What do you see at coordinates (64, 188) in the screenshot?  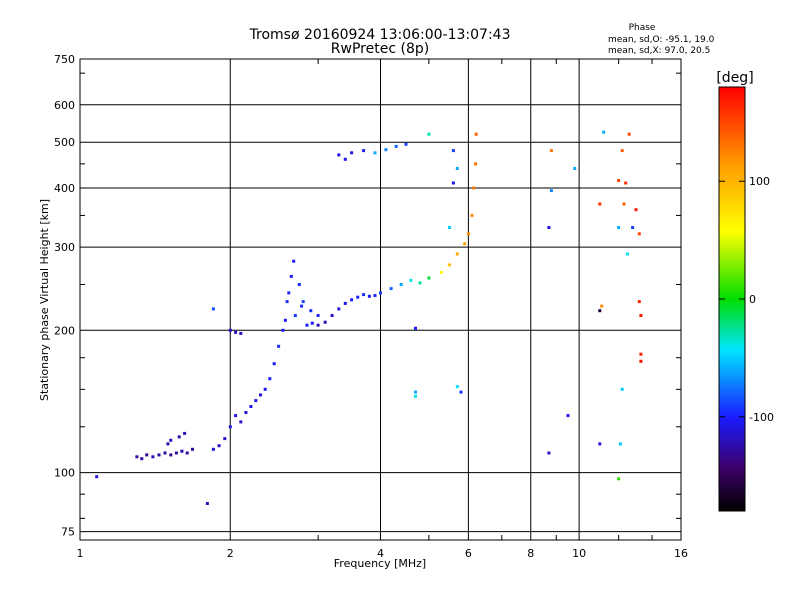 I see `y-tick-label: 400` at bounding box center [64, 188].